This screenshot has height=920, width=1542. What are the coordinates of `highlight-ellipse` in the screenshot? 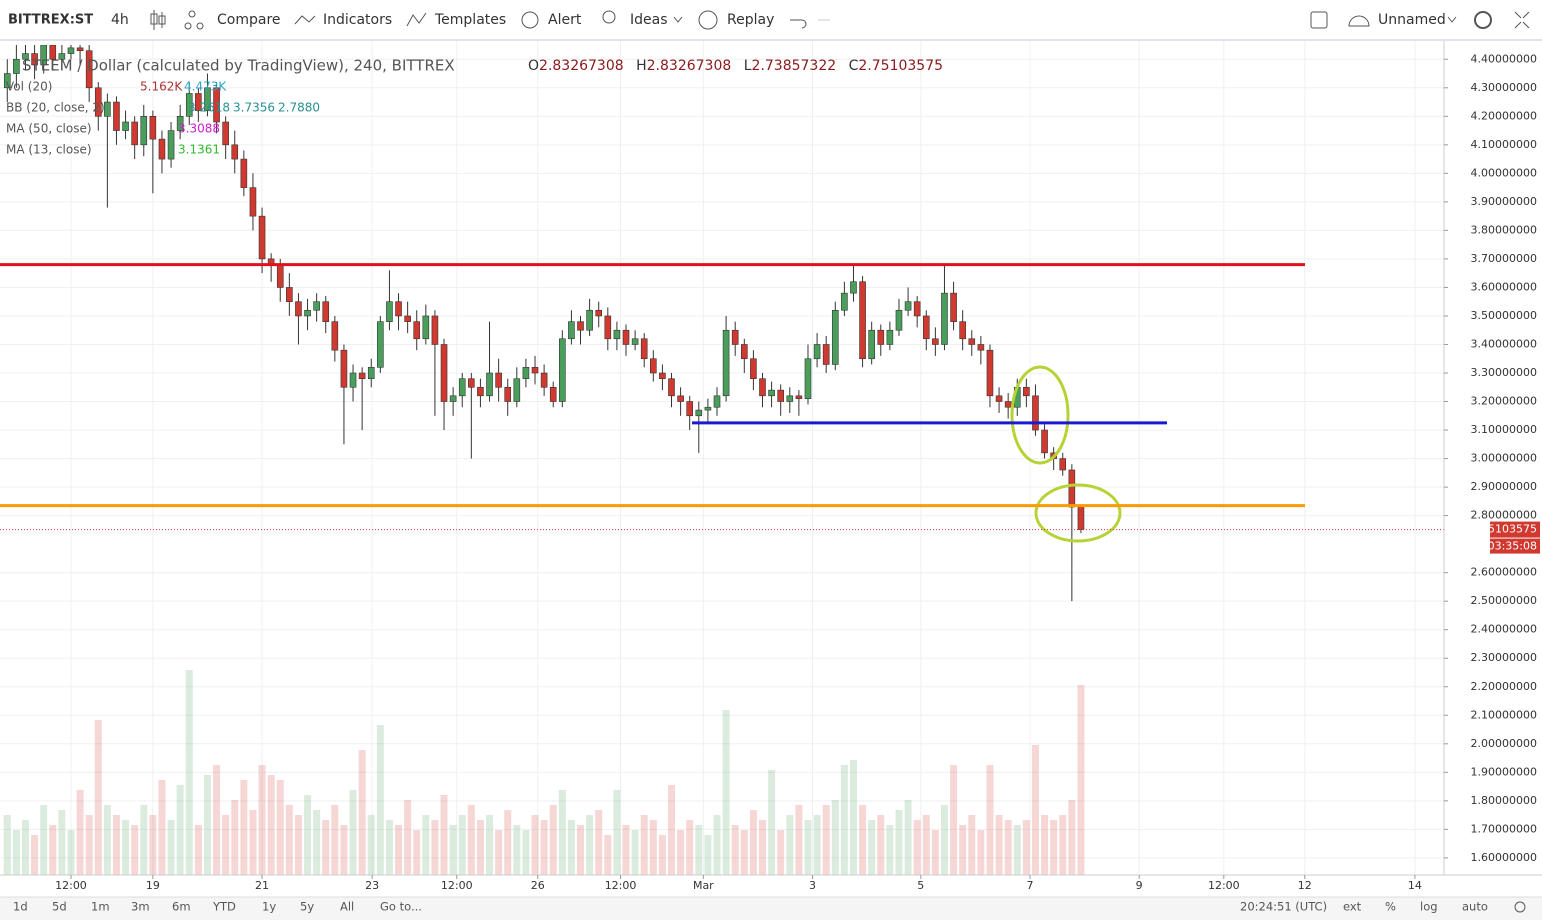 It's located at (1040, 415).